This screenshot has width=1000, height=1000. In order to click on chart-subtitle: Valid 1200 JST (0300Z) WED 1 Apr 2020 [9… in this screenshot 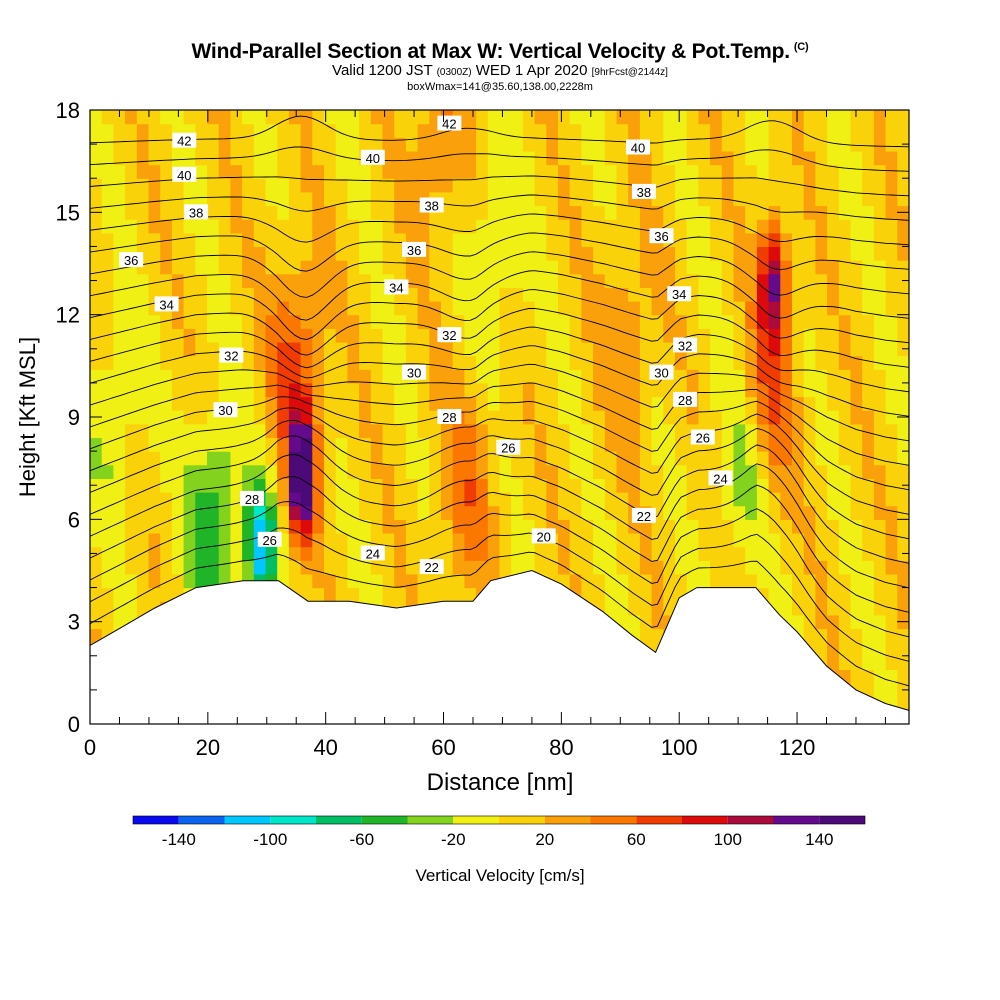, I will do `click(500, 72)`.